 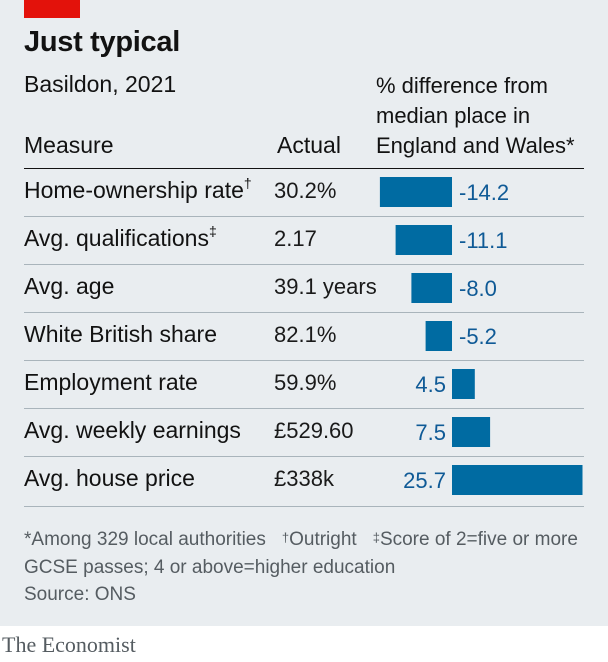 I want to click on actual-value: 39.1 years, so click(x=325, y=286).